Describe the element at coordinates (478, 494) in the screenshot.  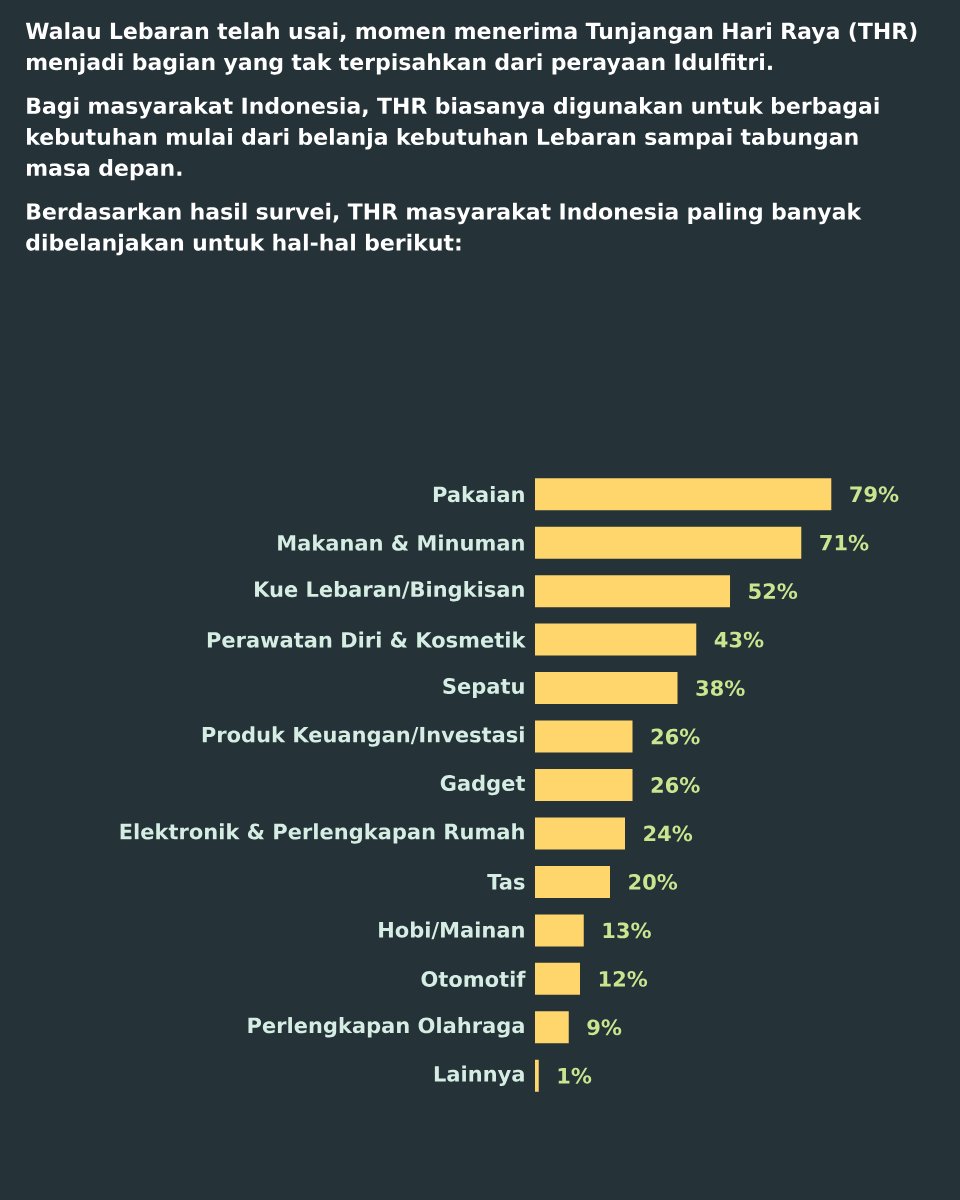
I see `y-tick-label: Pakaian` at that location.